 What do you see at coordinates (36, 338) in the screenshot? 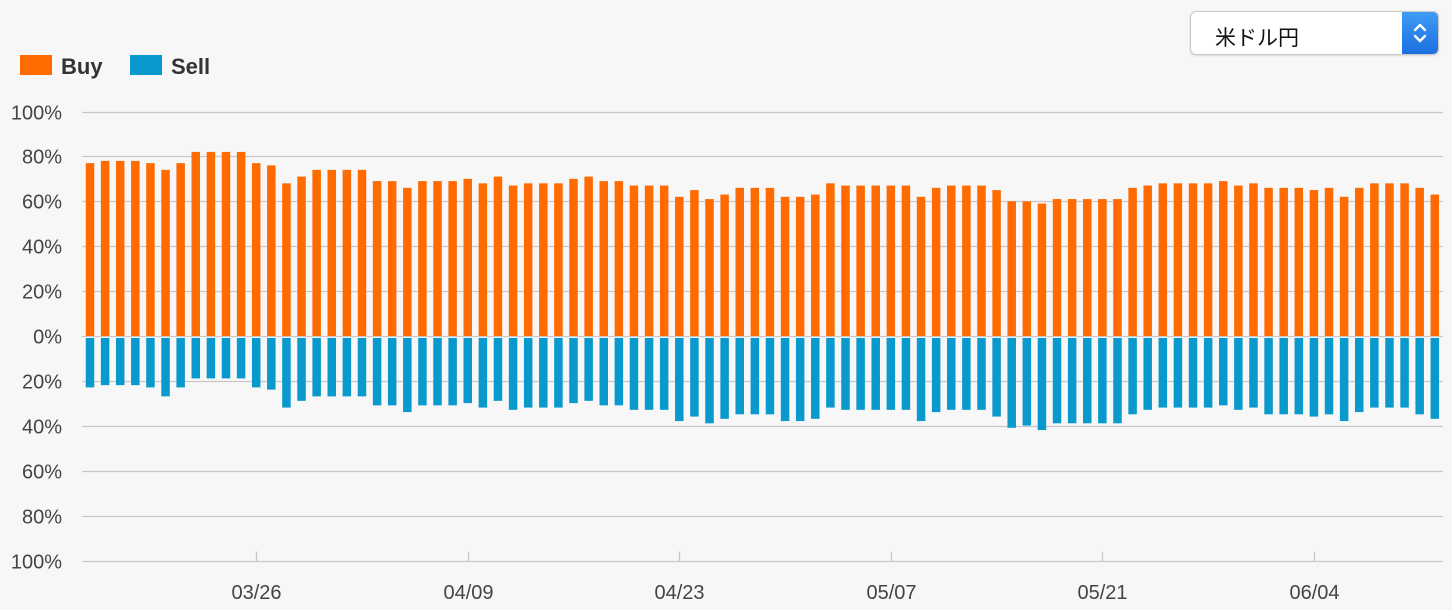
I see `y-axis-labels: 100% 80% 60% 40% 20% 0% 20% 40% 60% 80% 100%` at bounding box center [36, 338].